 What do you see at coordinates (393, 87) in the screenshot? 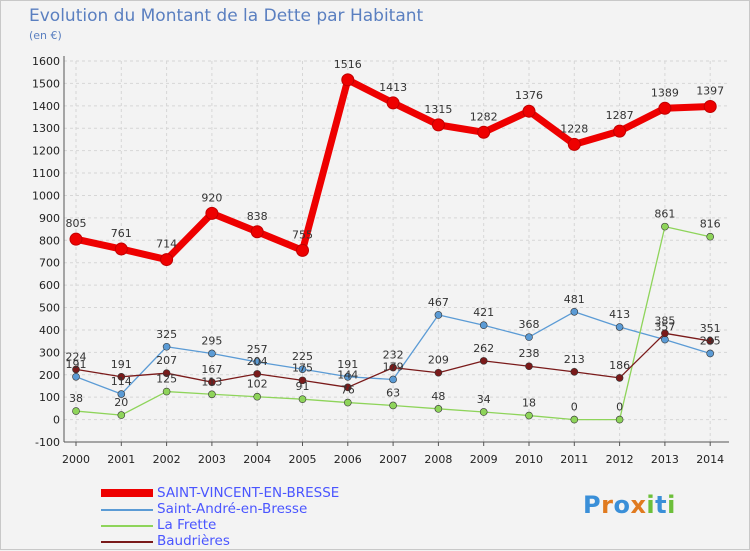
I see `data-label: 1413` at bounding box center [393, 87].